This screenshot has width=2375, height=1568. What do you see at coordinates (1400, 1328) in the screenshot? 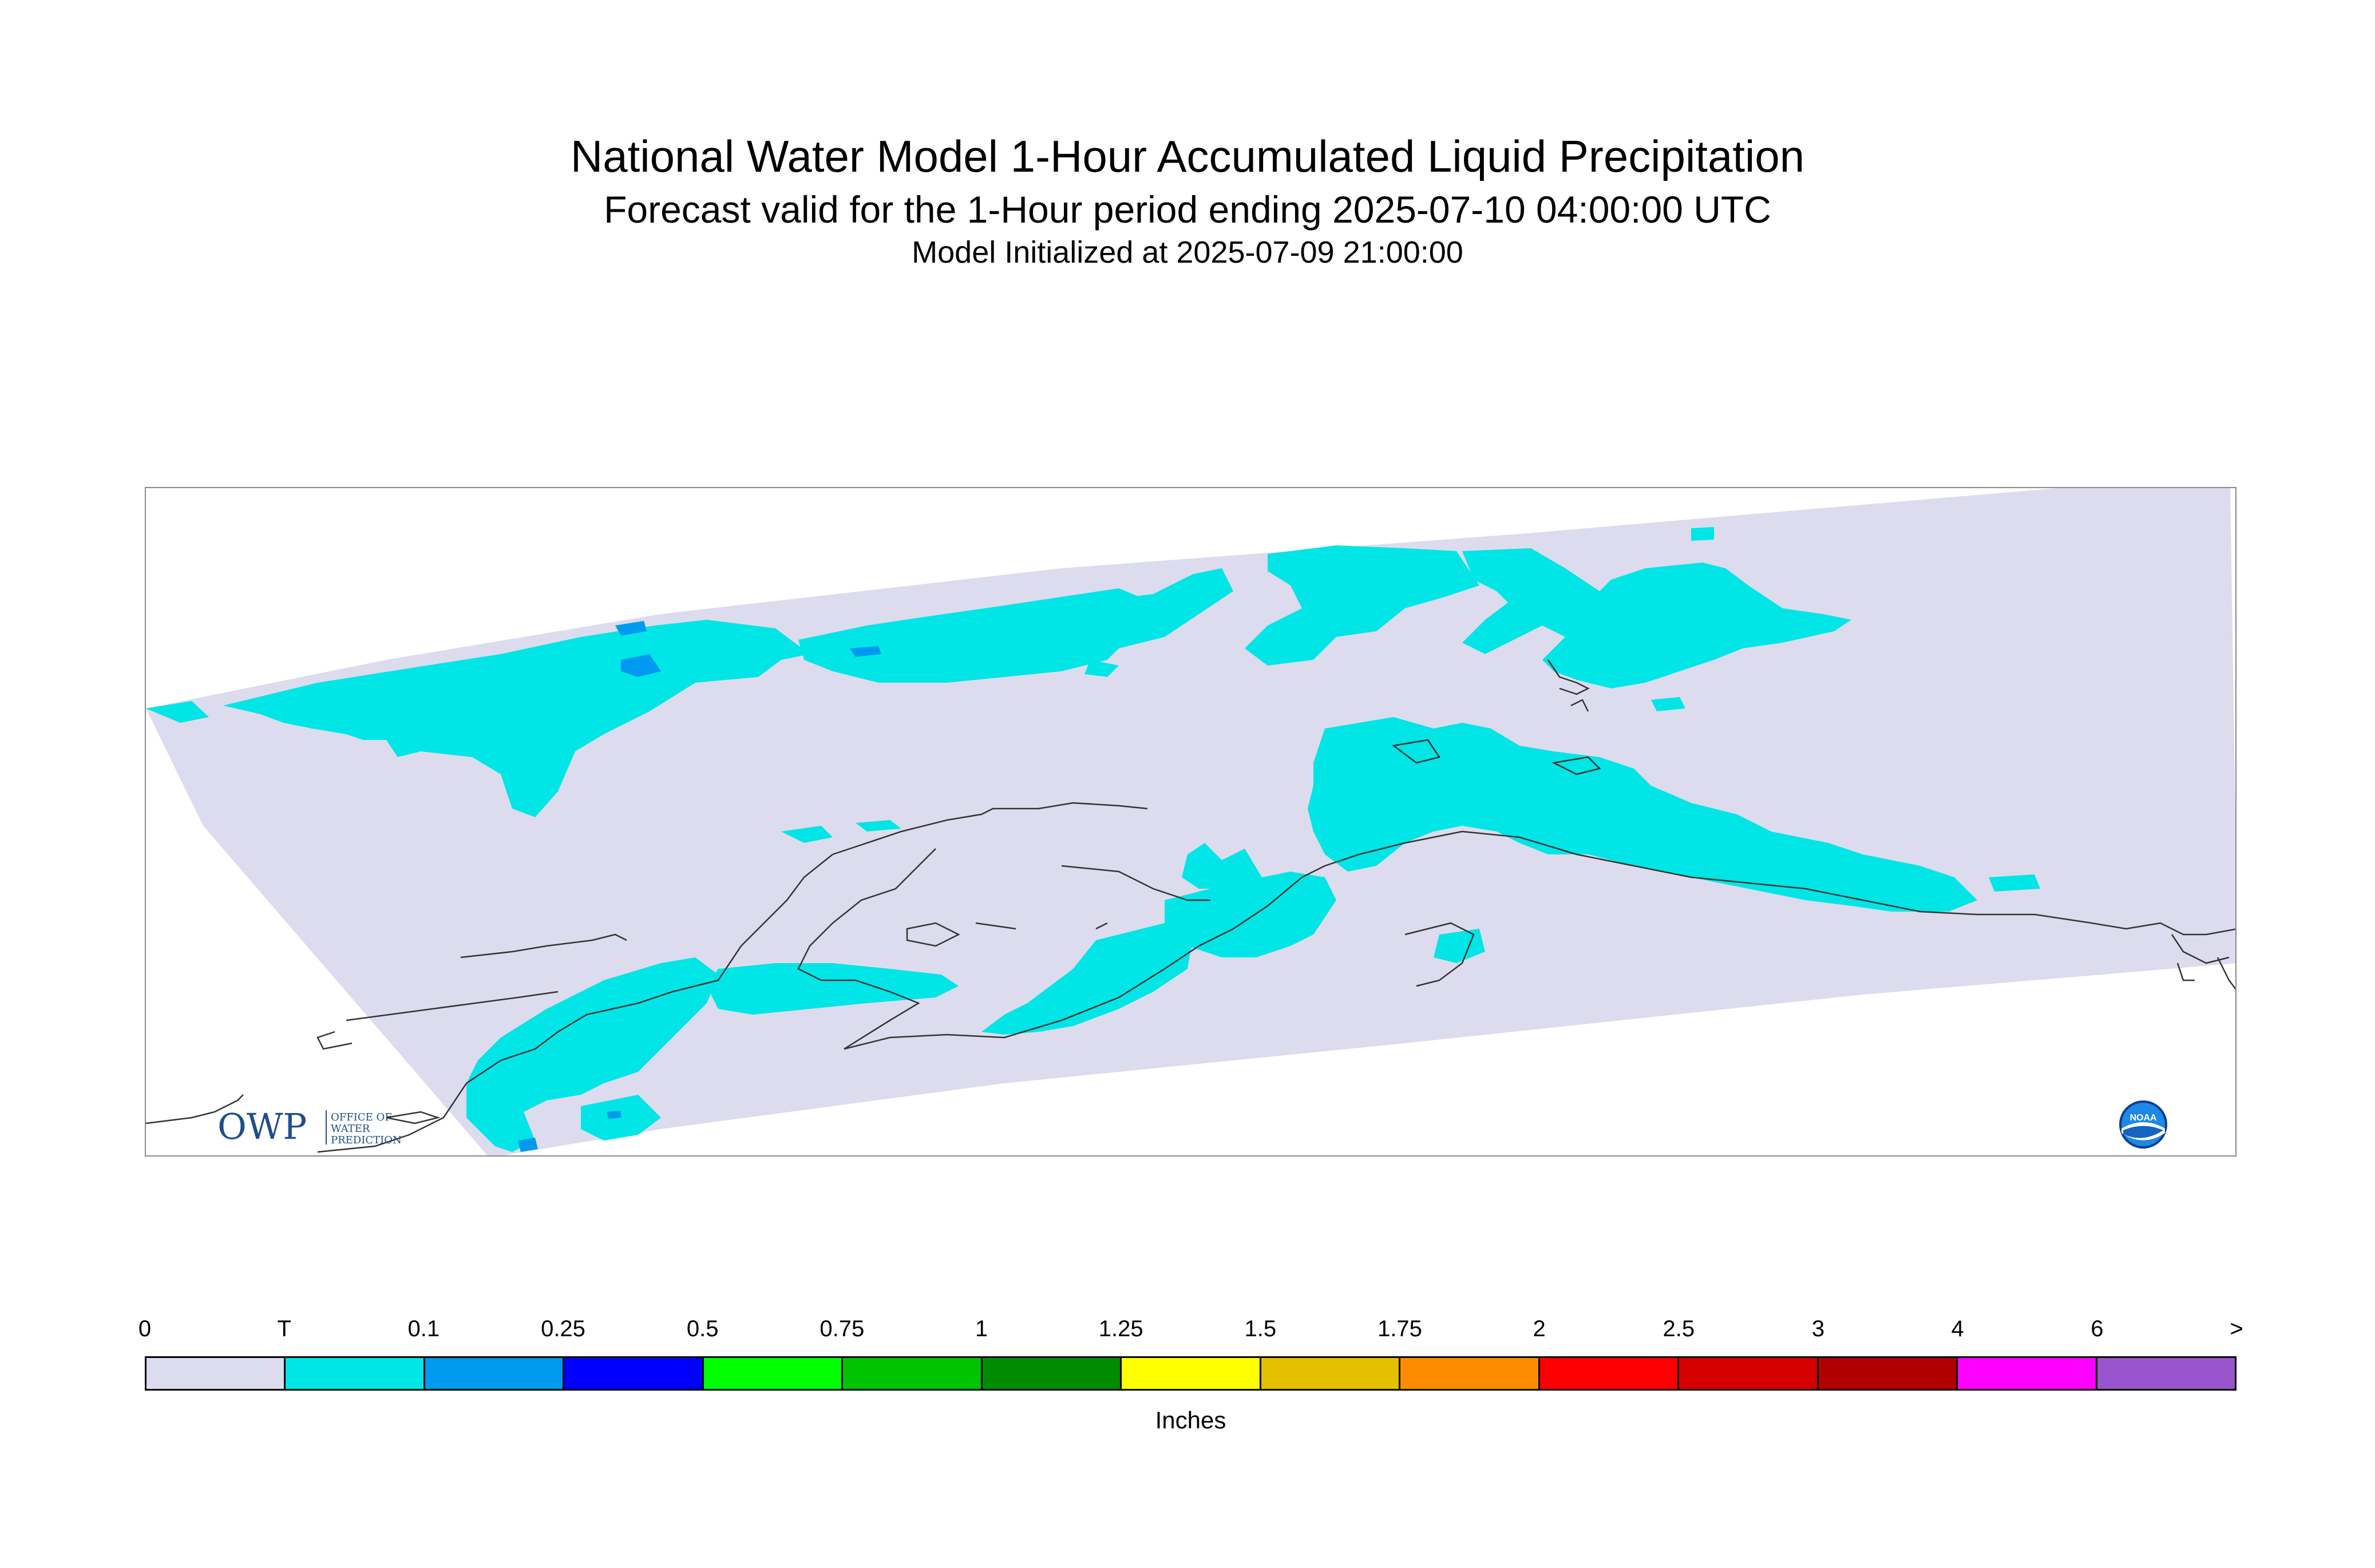
I see `legend-tick-label: 1.75` at bounding box center [1400, 1328].